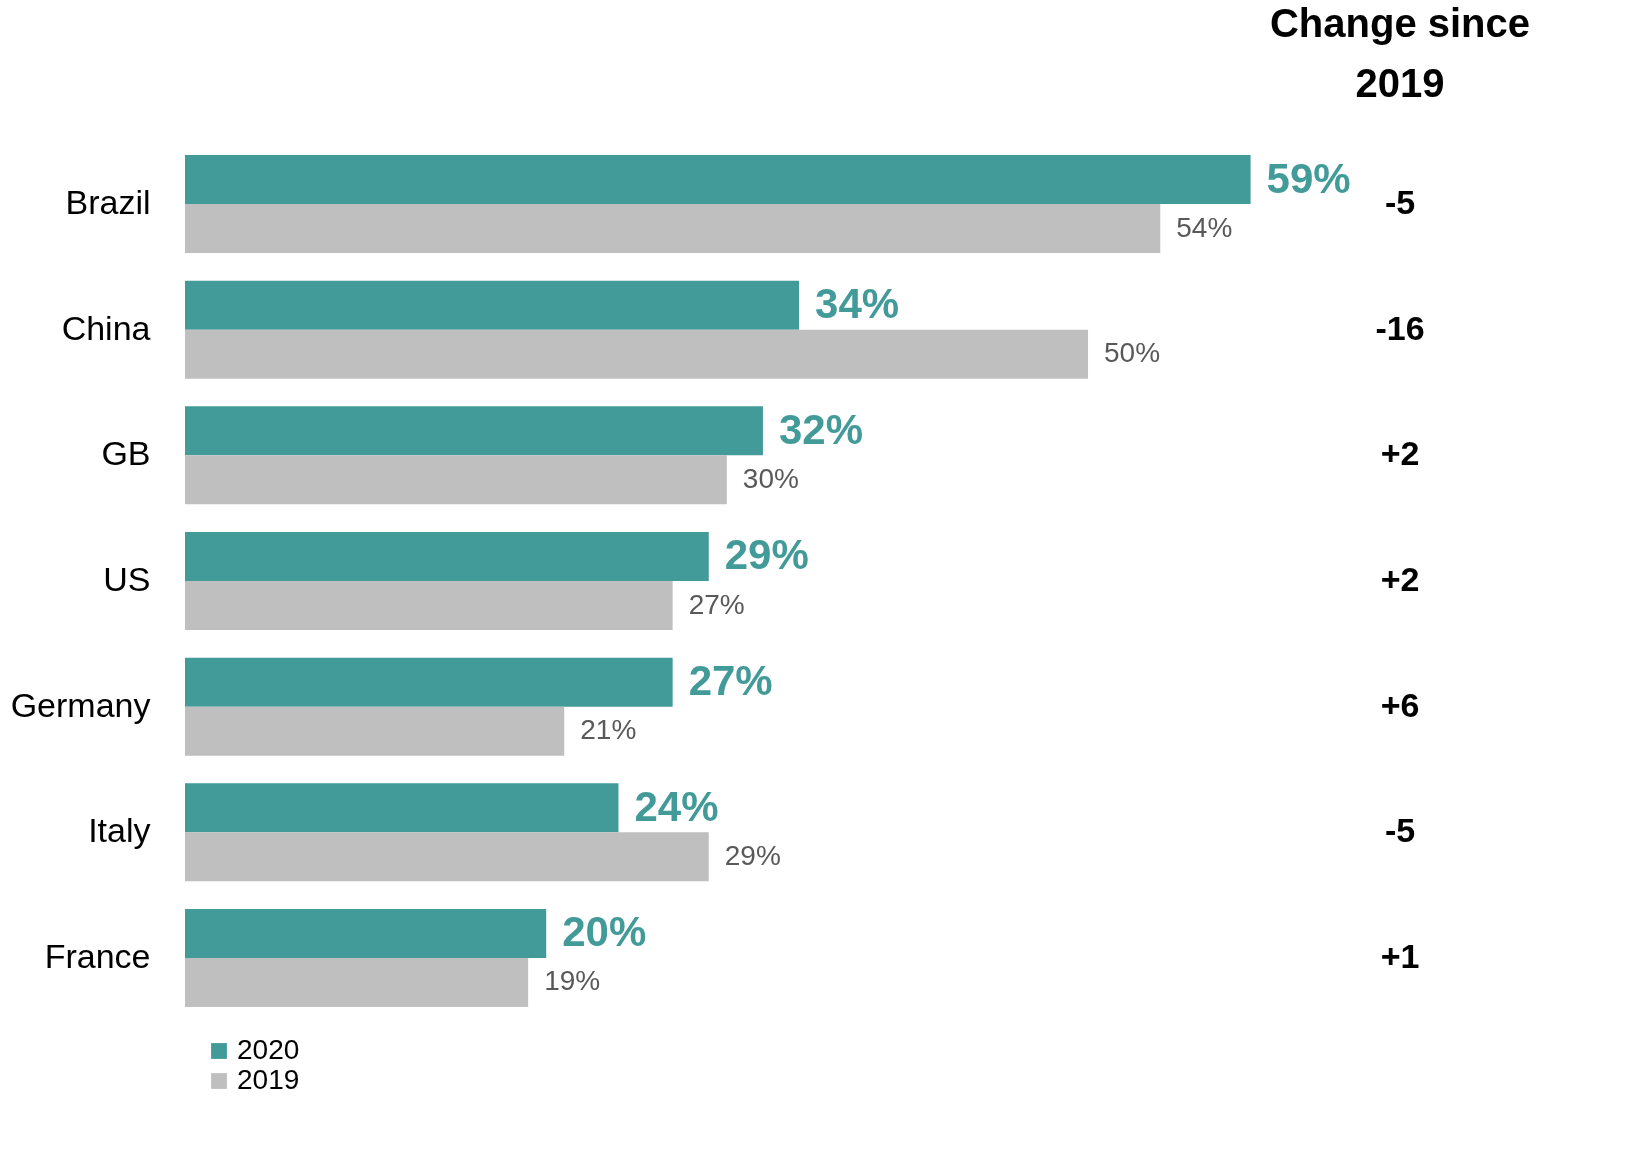 The width and height of the screenshot is (1636, 1173). Describe the element at coordinates (1132, 353) in the screenshot. I see `data-label: 50%` at that location.